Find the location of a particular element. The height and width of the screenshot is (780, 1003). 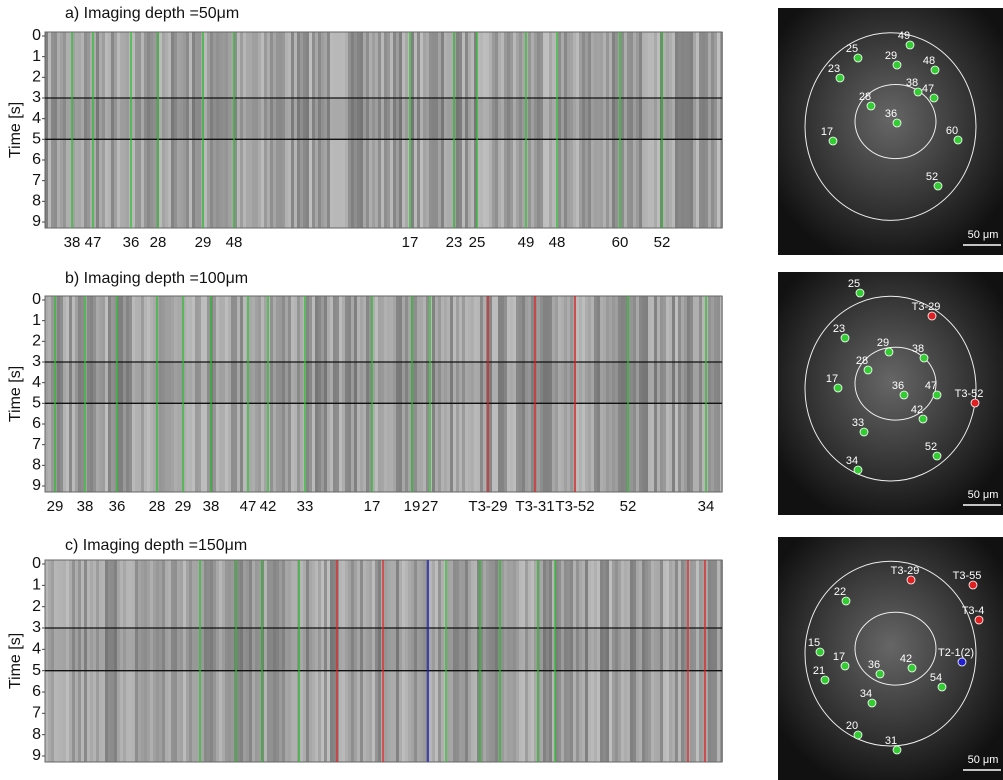

cell-label: 36 is located at coordinates (898, 386).